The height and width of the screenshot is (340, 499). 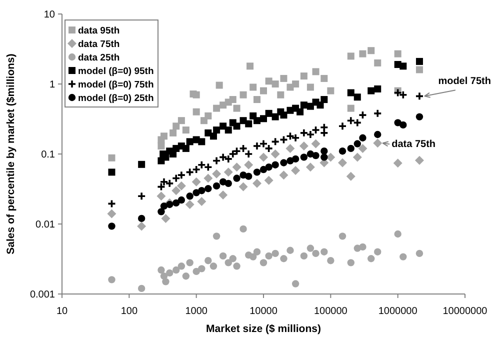 What do you see at coordinates (331, 311) in the screenshot?
I see `x-tick-label: 100000` at bounding box center [331, 311].